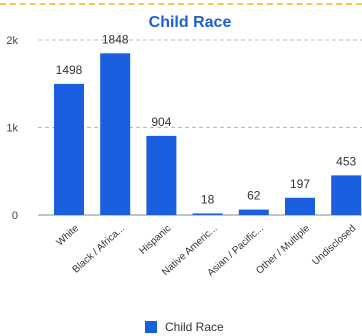 This screenshot has height=336, width=362. I want to click on legend: Child Race, so click(184, 327).